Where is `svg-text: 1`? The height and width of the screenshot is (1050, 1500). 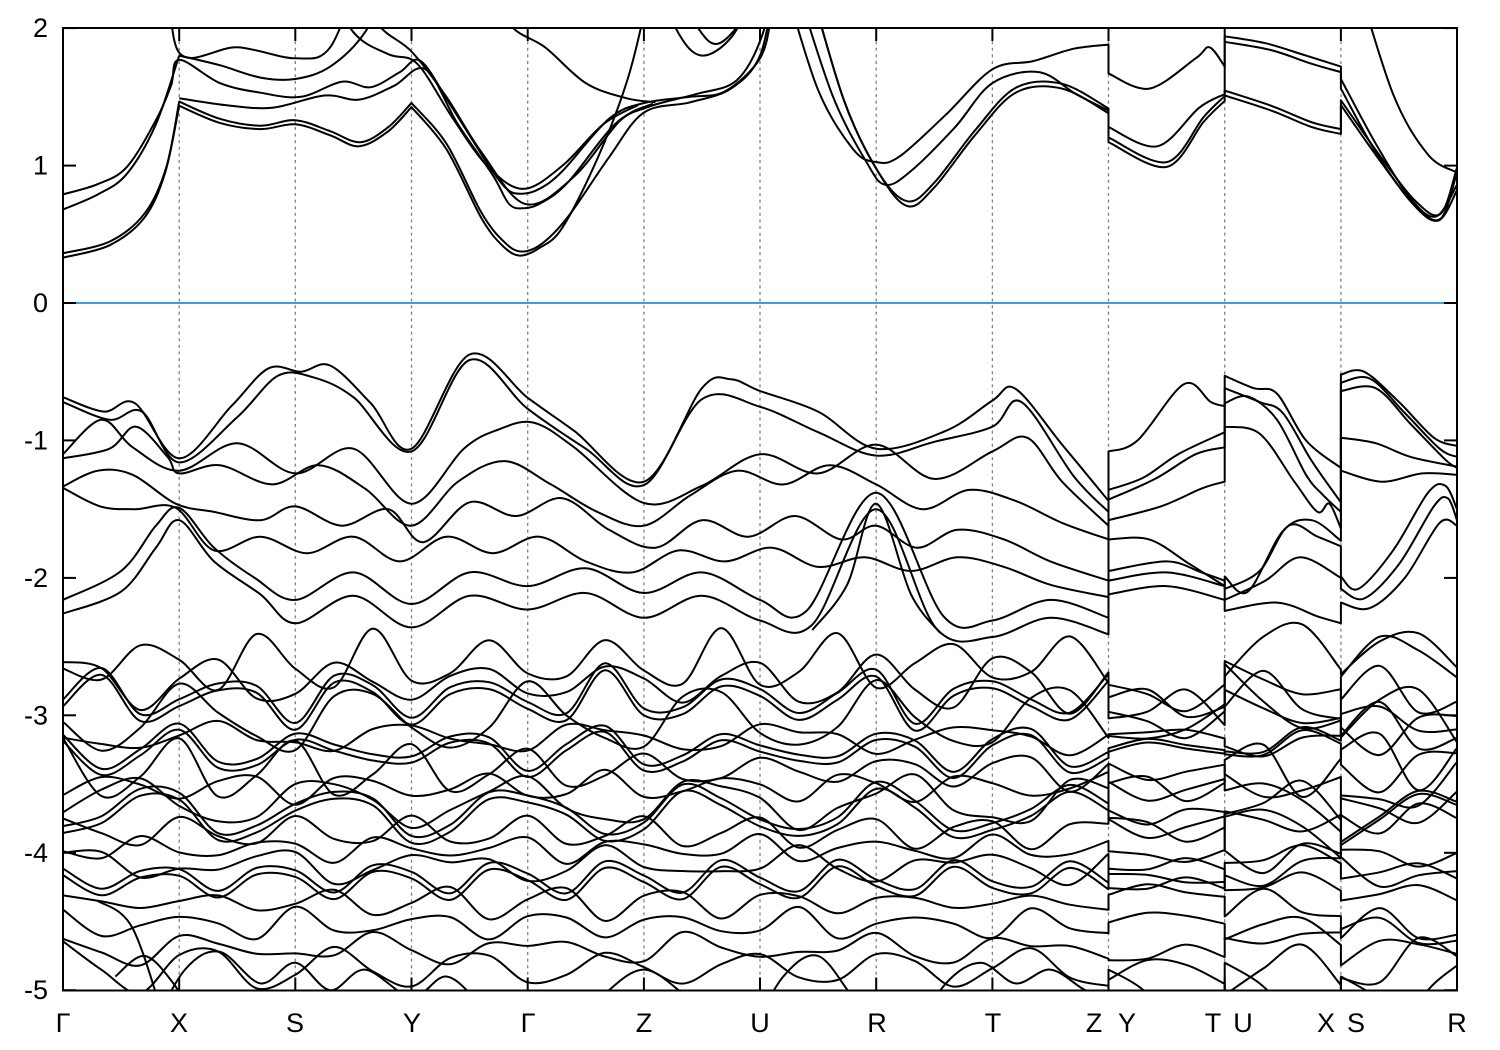 svg-text: 1 is located at coordinates (40, 166).